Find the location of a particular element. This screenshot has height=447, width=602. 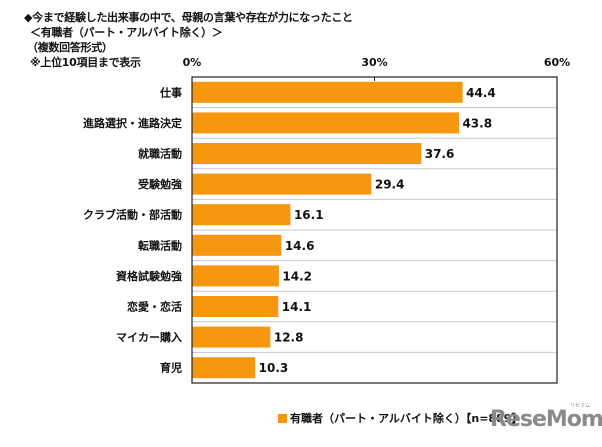

category-label: 転職活動 is located at coordinates (160, 245).